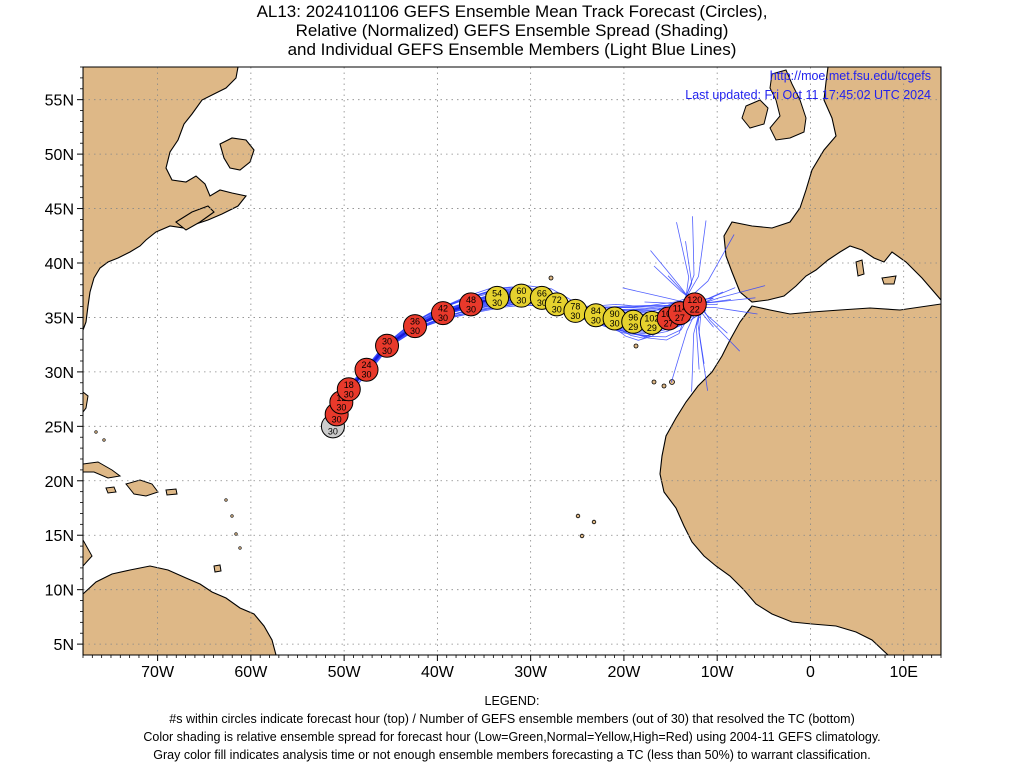 Image resolution: width=1024 pixels, height=768 pixels. I want to click on lon-tick-label: 0, so click(810, 672).